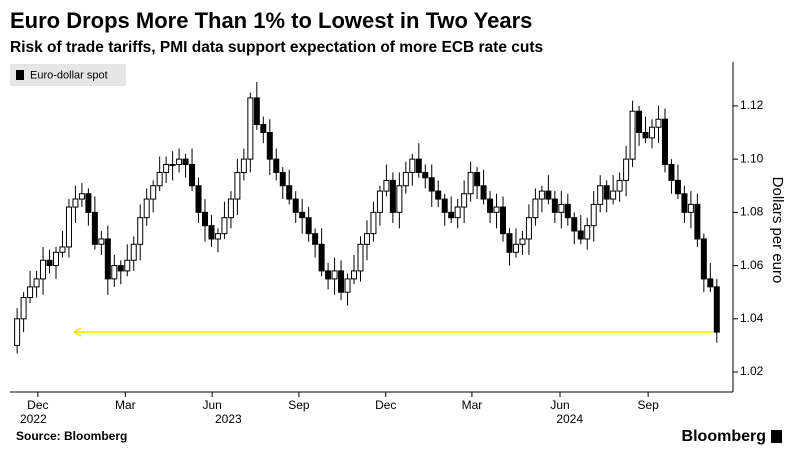 This screenshot has height=469, width=802. What do you see at coordinates (77, 332) in the screenshot?
I see `reference-arrowhead` at bounding box center [77, 332].